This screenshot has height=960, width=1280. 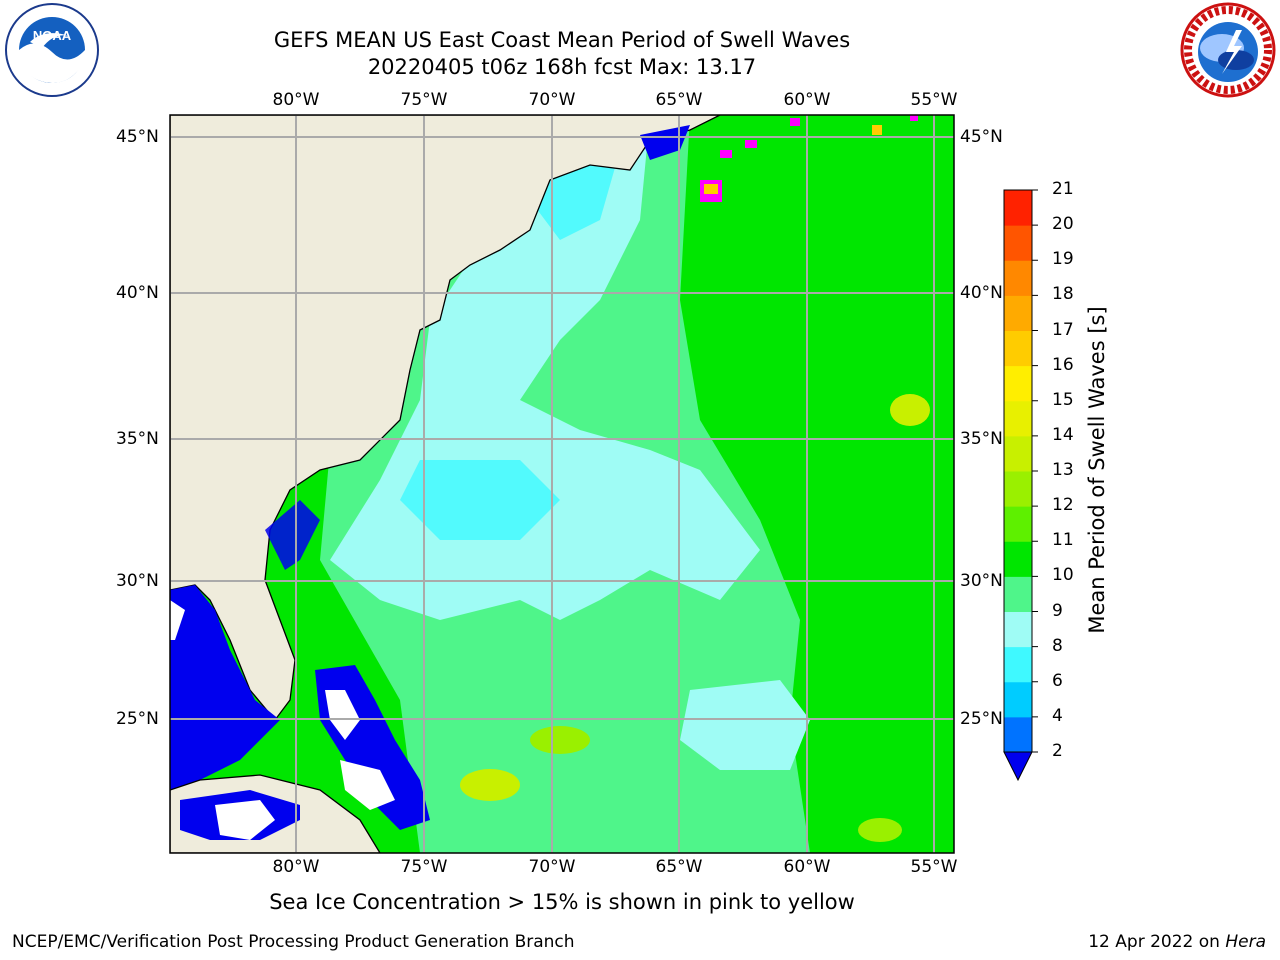 I want to click on yellow-spot-mid, so click(x=560, y=740).